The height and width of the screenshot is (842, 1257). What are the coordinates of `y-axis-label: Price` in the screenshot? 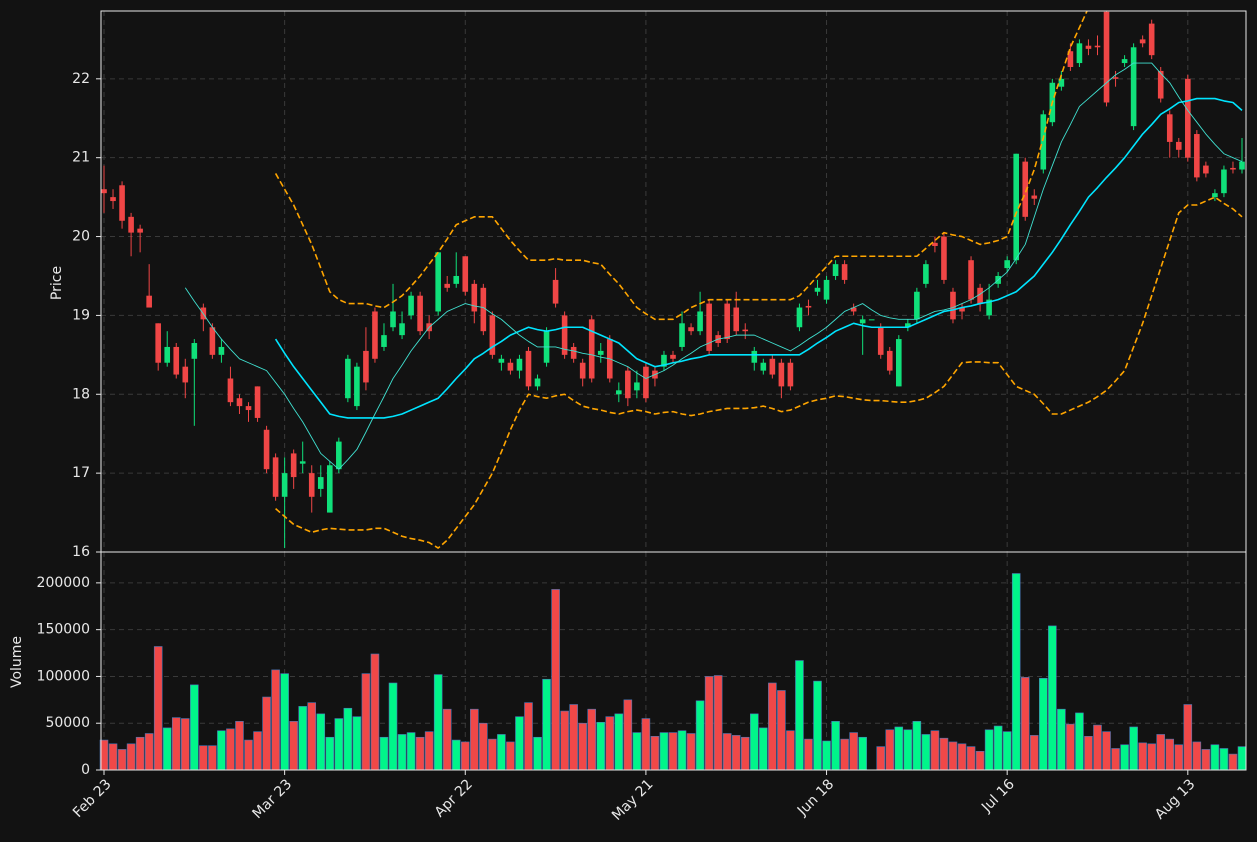 It's located at (57, 283).